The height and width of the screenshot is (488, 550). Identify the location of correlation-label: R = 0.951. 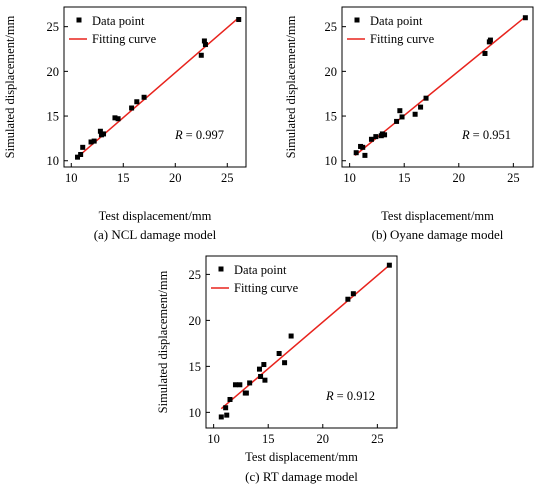
(486, 135).